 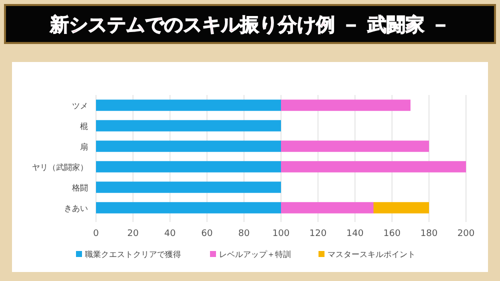 I want to click on y-tick-label: ツメ, so click(x=80, y=105).